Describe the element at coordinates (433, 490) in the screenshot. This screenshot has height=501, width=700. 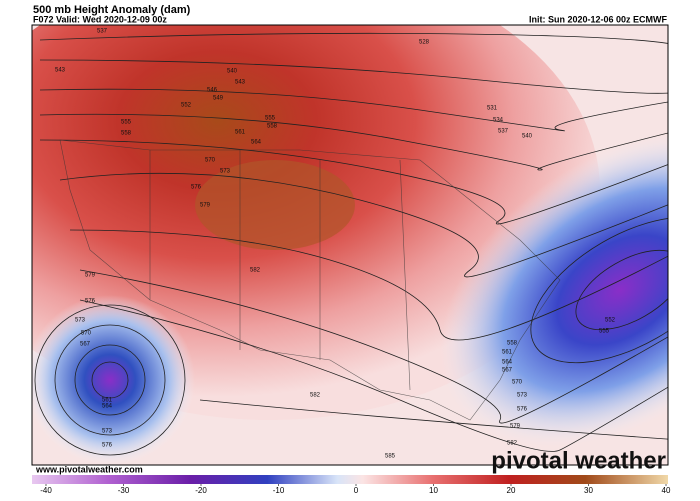
I see `colorbar-tick-label: 10` at that location.